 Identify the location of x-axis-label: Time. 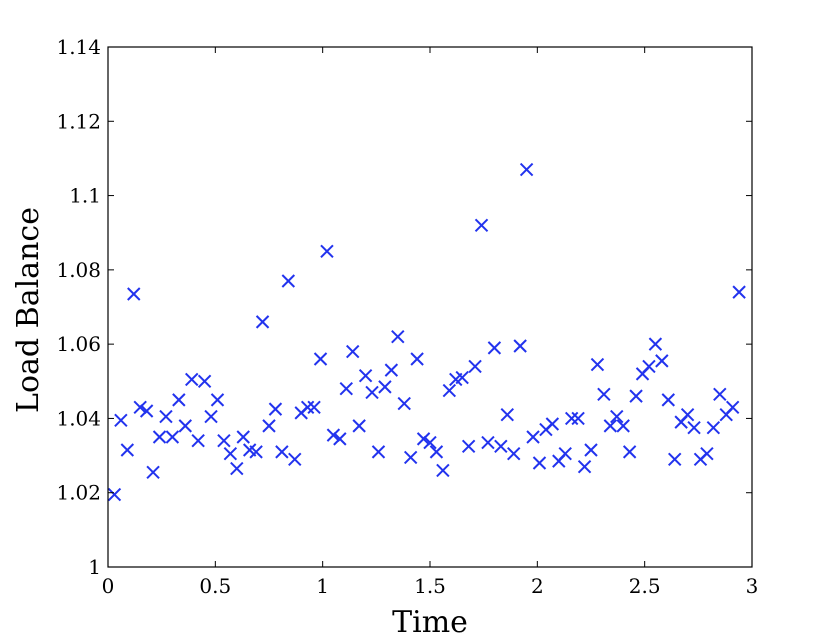
(430, 622).